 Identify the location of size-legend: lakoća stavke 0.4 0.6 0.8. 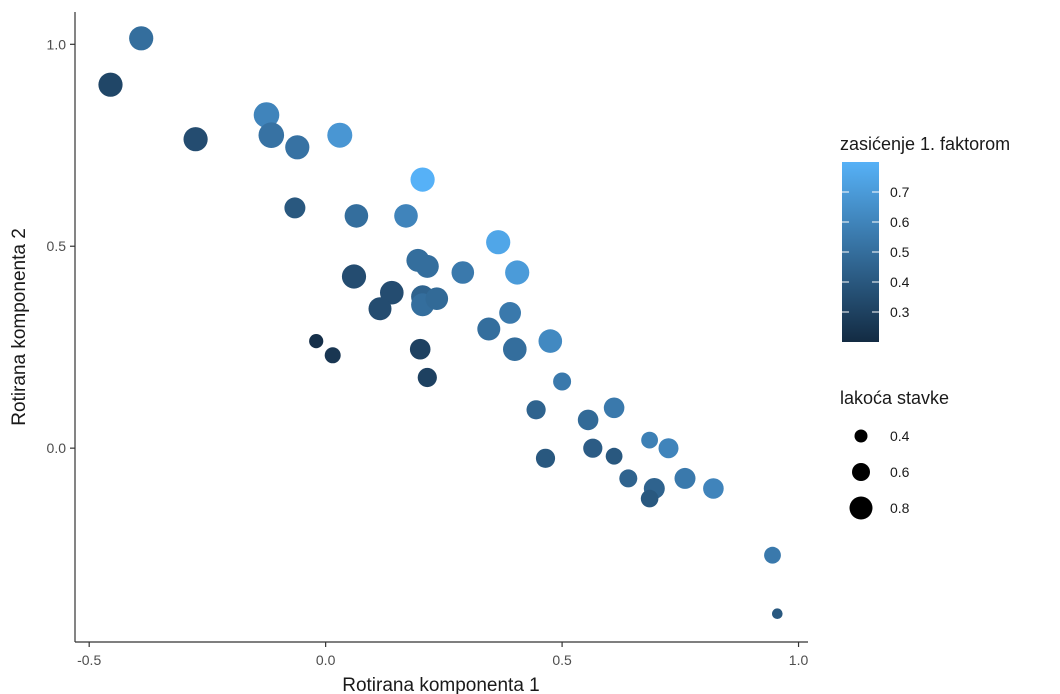
(894, 454).